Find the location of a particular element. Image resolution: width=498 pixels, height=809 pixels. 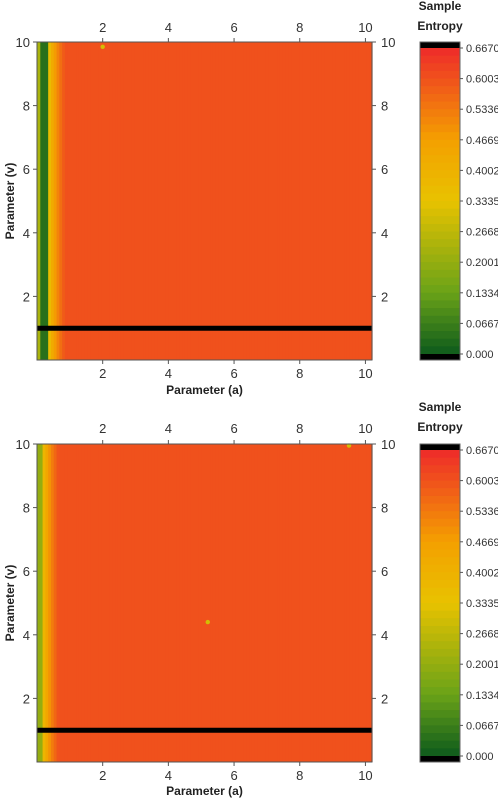

colorbar-tick-label: 0.5336 is located at coordinates (482, 512).